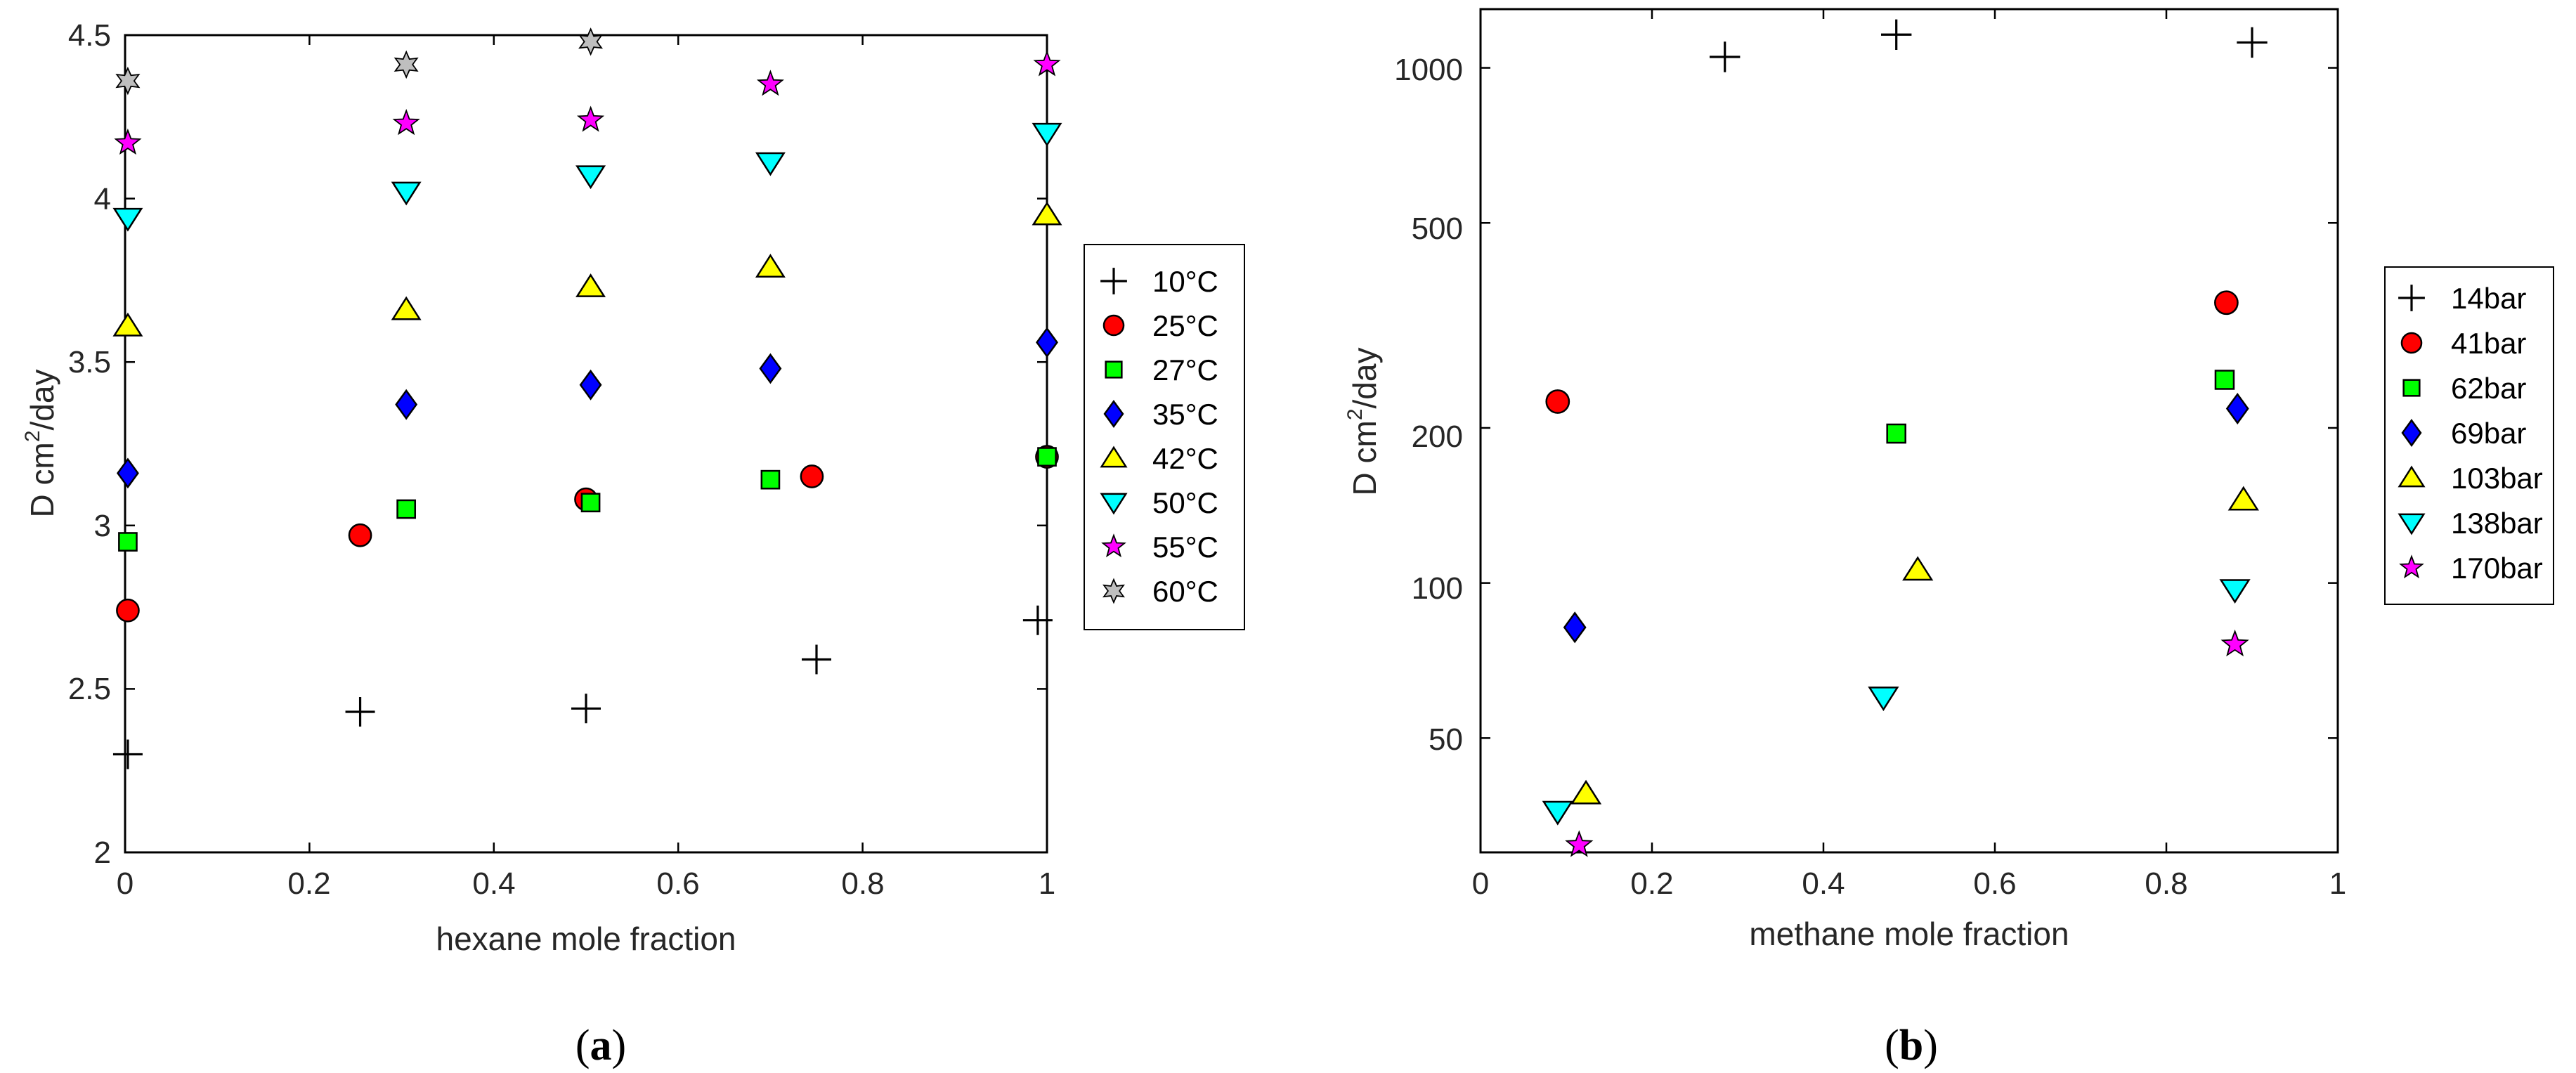  I want to click on a-legend-label: 10°C, so click(1185, 281).